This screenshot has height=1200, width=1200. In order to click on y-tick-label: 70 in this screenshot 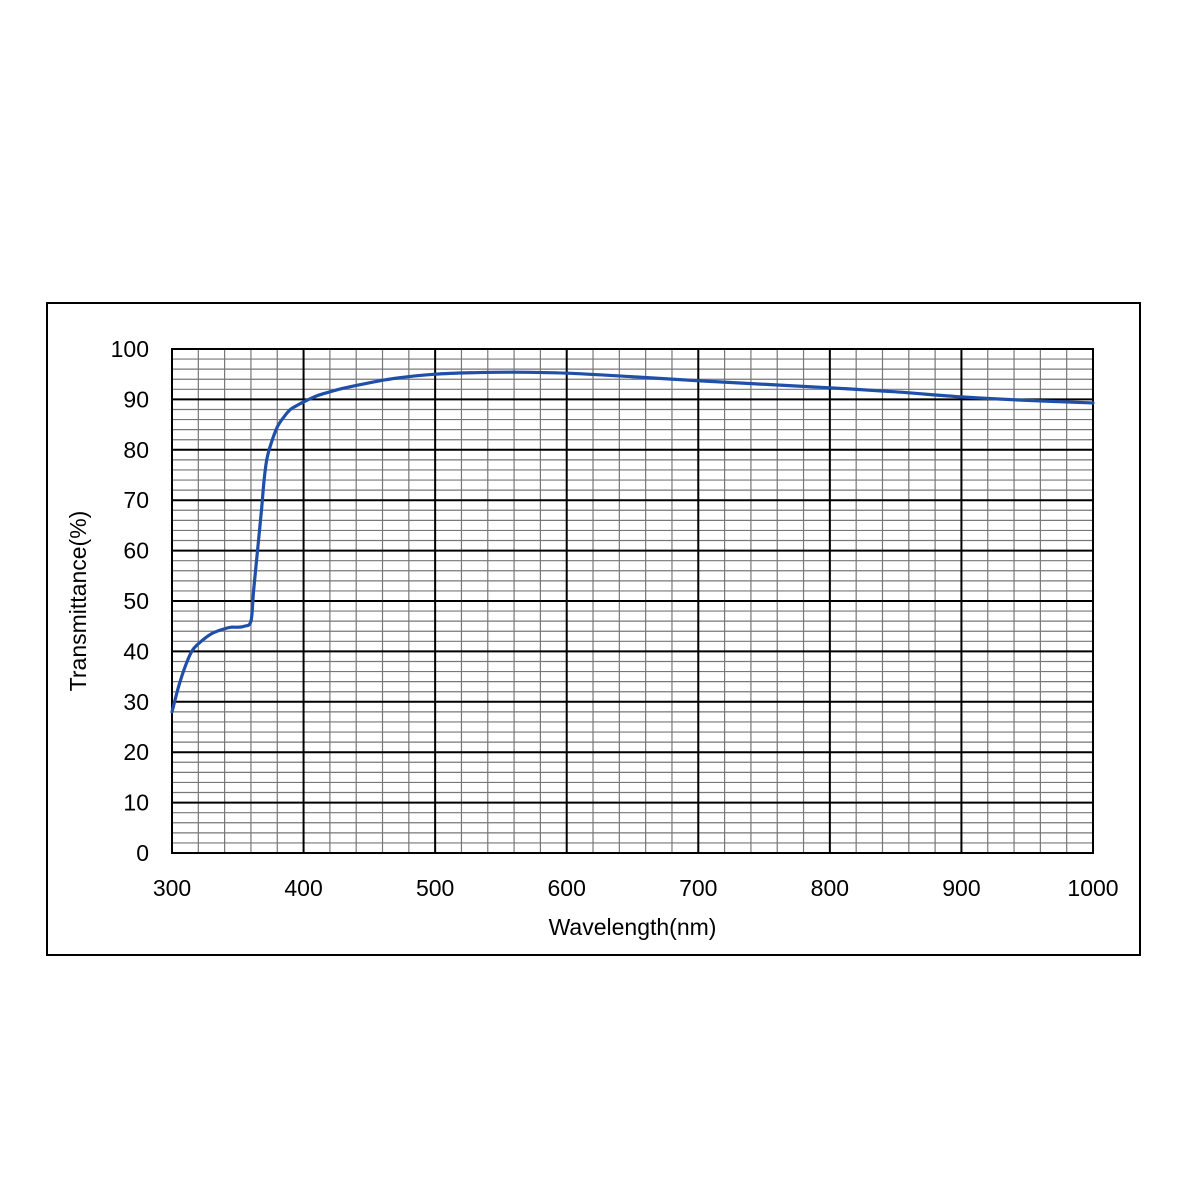, I will do `click(136, 500)`.